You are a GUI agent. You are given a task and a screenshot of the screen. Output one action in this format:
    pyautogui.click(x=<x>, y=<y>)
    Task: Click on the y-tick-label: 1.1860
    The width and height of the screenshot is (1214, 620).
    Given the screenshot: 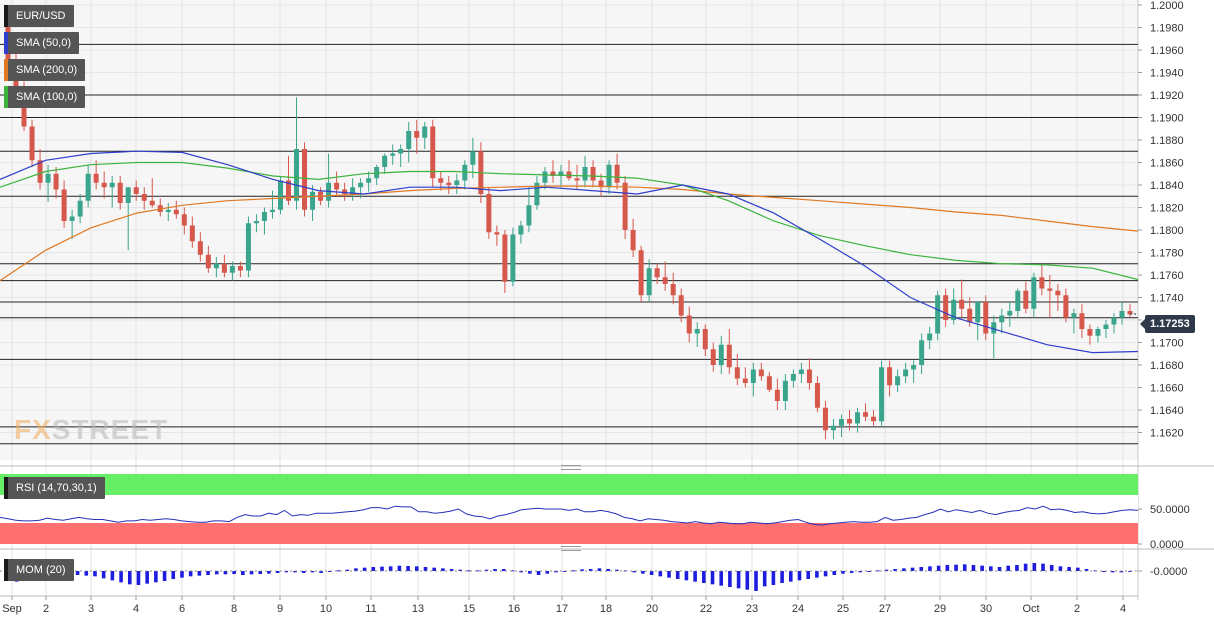 What is the action you would take?
    pyautogui.click(x=1167, y=164)
    